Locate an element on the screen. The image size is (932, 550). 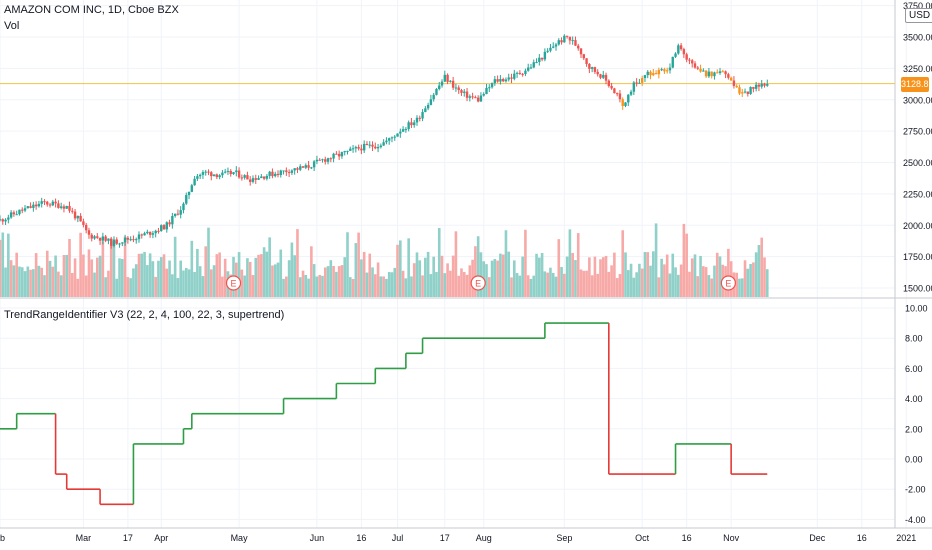
time-axis-tick-label: Oct is located at coordinates (642, 538).